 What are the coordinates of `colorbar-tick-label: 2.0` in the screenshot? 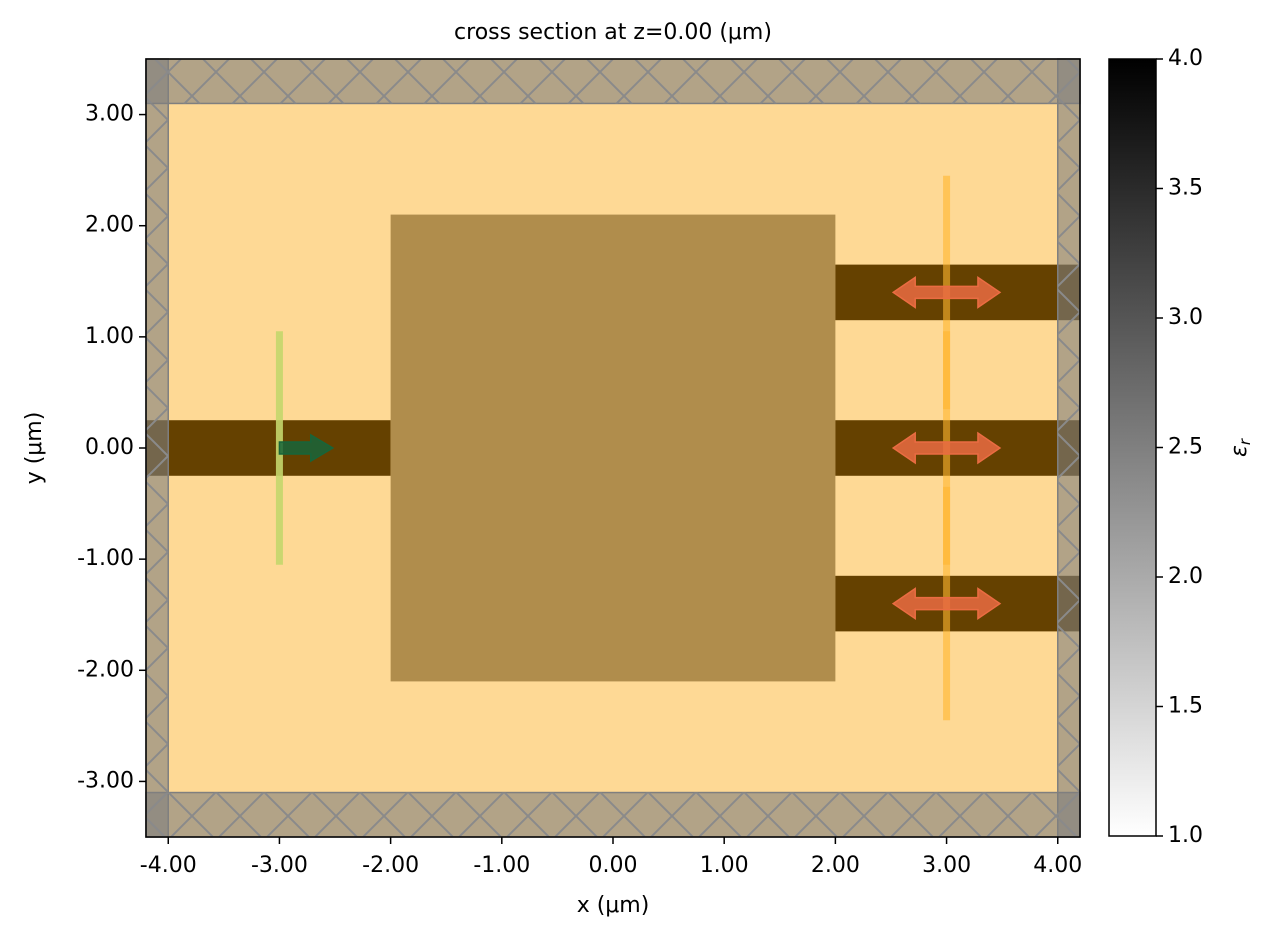 It's located at (1185, 576).